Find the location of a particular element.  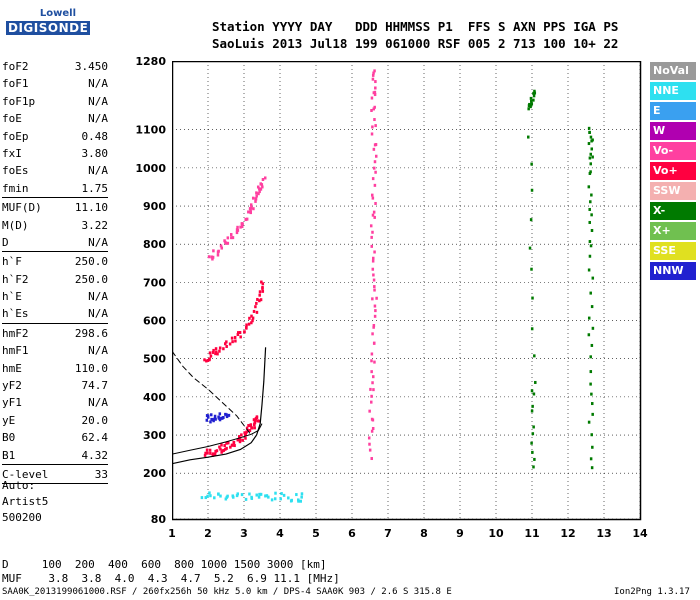

param-row: C-level 33 is located at coordinates (55, 474).